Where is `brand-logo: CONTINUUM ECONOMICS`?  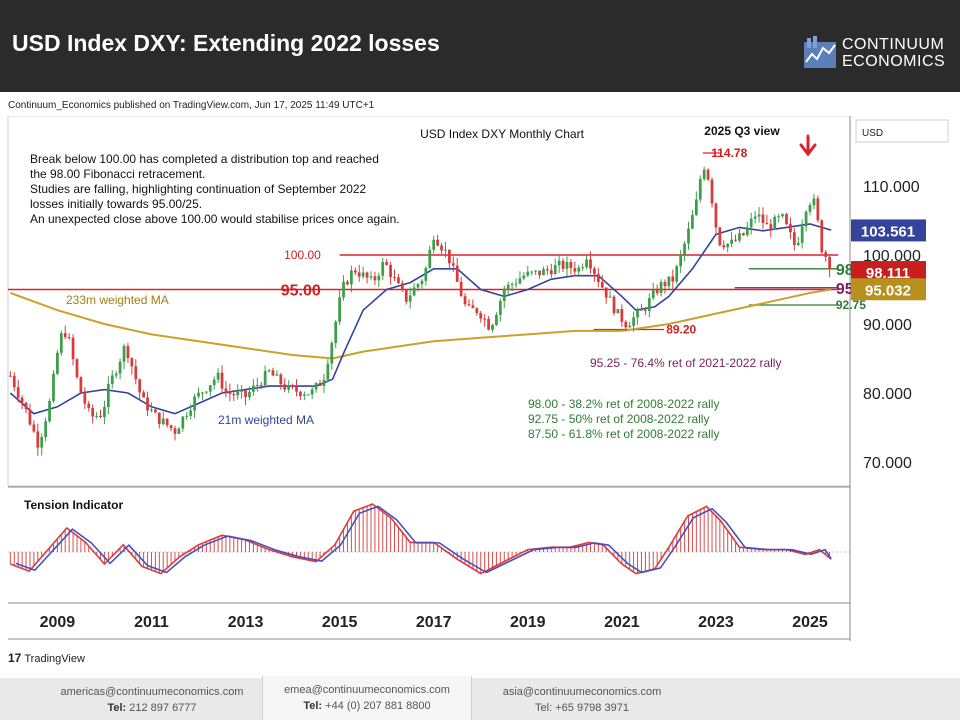 brand-logo: CONTINUUM ECONOMICS is located at coordinates (879, 56).